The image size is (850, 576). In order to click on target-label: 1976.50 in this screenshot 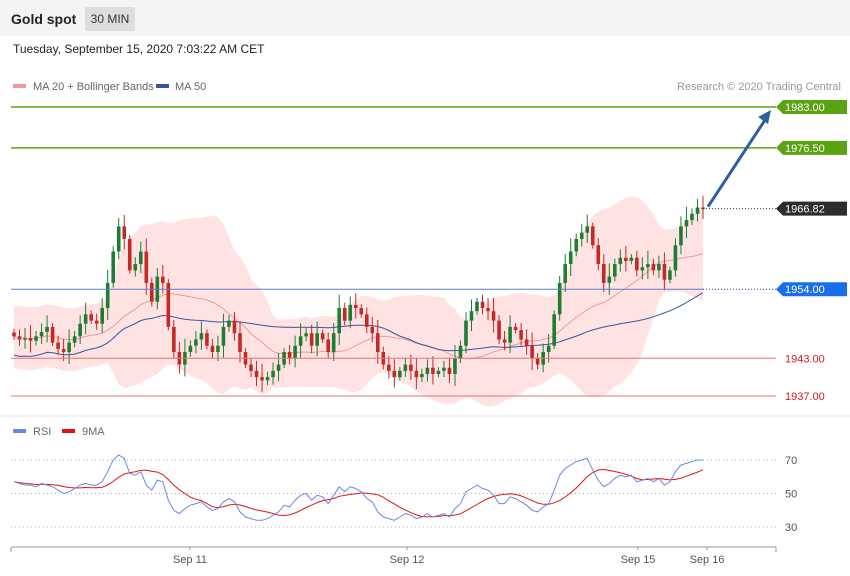, I will do `click(805, 149)`.